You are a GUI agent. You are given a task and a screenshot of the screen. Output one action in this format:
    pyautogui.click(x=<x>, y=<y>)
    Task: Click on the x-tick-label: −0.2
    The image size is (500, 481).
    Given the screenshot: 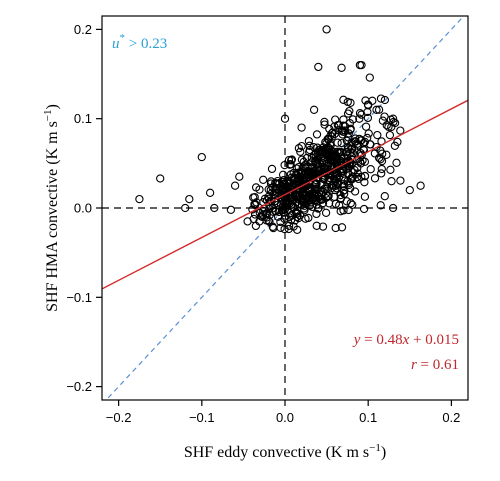 What is the action you would take?
    pyautogui.click(x=119, y=417)
    